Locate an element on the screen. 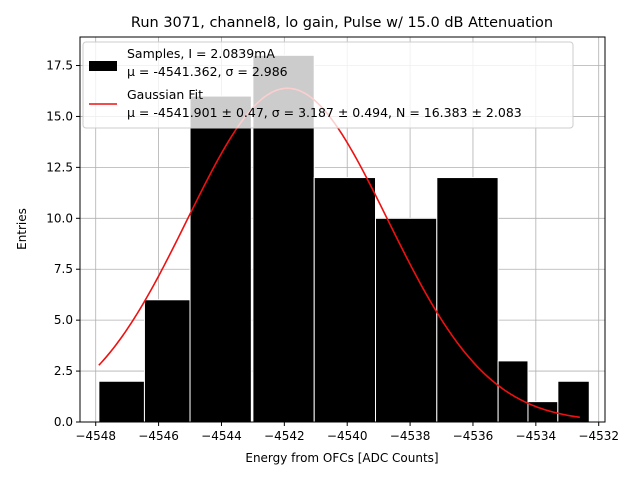 The image size is (640, 480). y-tick-label: 2.5 is located at coordinates (63, 371).